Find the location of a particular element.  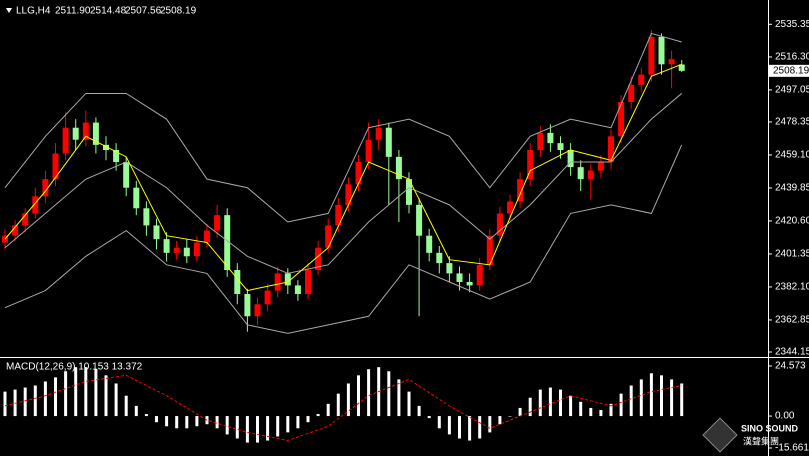

symbol: LLG,H4 is located at coordinates (33, 11).